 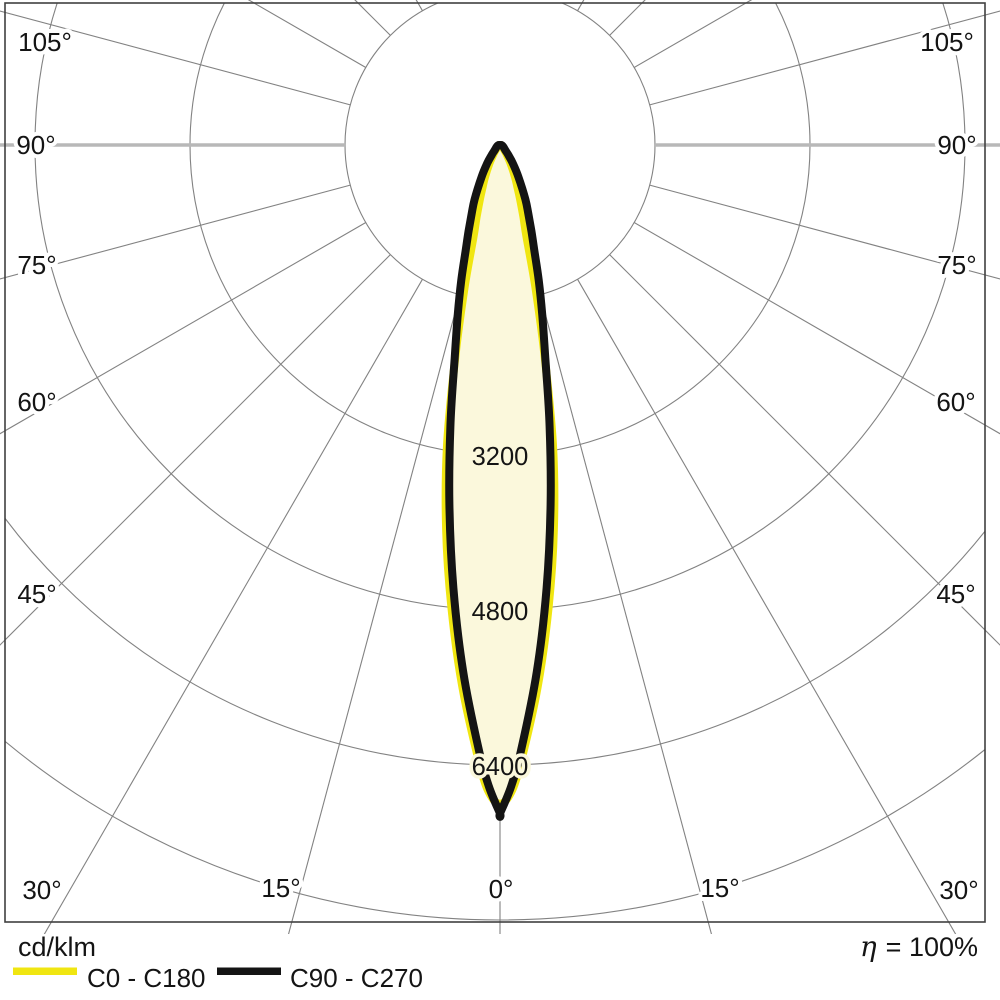 I want to click on legend-swatch-c90-c270, so click(x=249, y=971).